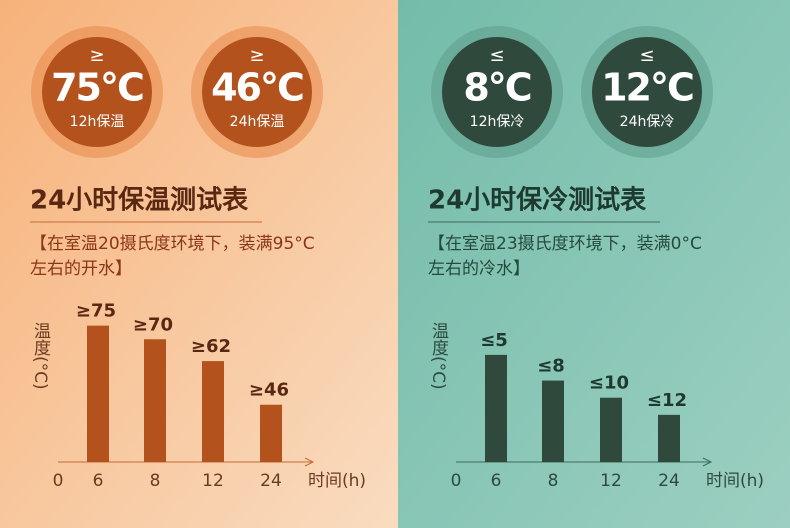 The image size is (790, 528). Describe the element at coordinates (647, 122) in the screenshot. I see `badge-label: 24h保冷` at that location.